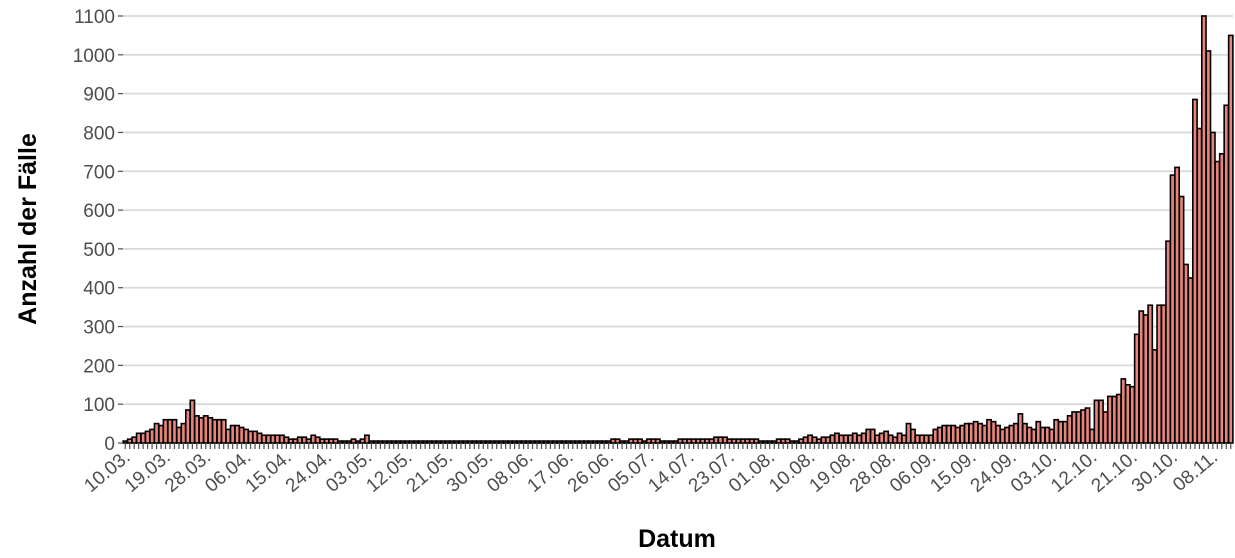 This screenshot has width=1235, height=558. What do you see at coordinates (1034, 472) in the screenshot?
I see `x-tick-label: 03.10.` at bounding box center [1034, 472].